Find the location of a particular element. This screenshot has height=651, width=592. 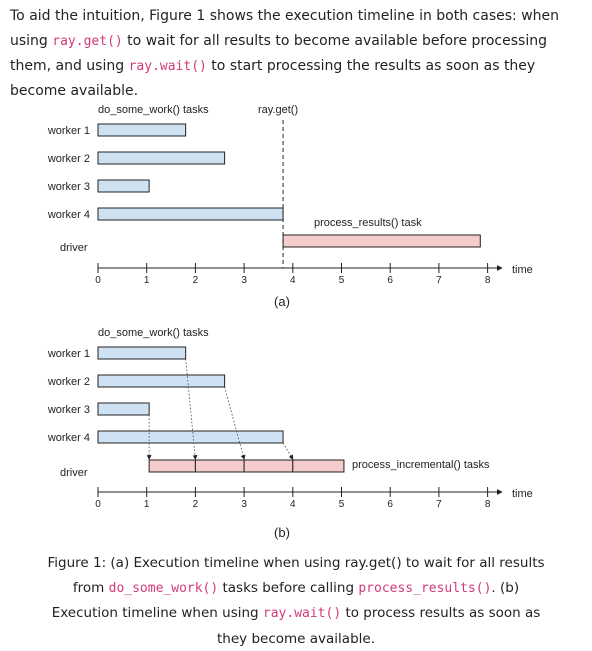

panel-a-tick-label-4: 4 is located at coordinates (293, 280).